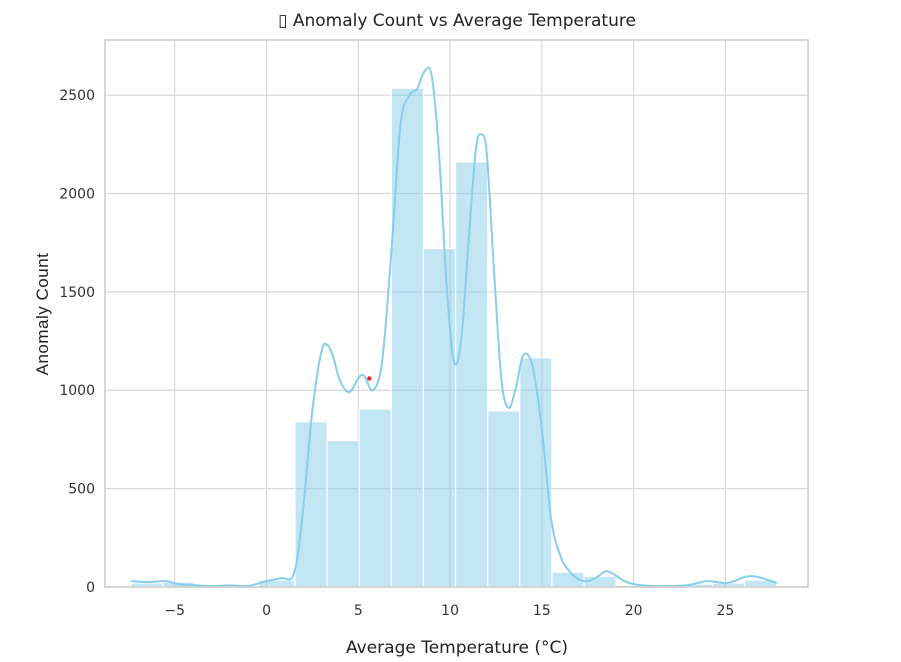  I want to click on y-tick-label: 1500, so click(77, 293).